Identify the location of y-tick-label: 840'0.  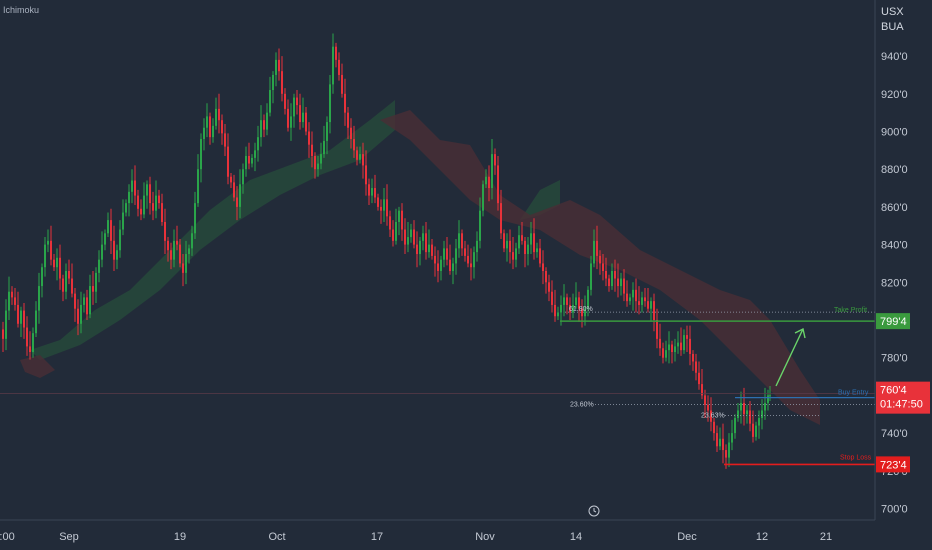
(894, 246).